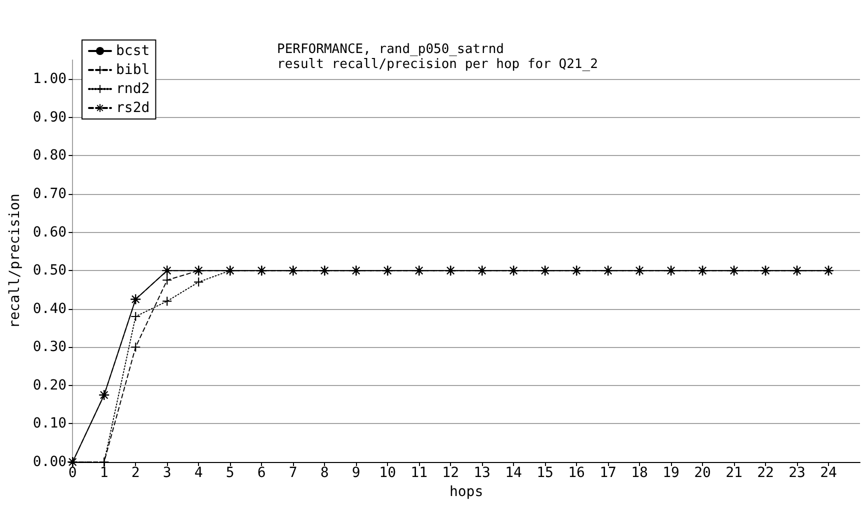 This screenshot has height=520, width=862. Describe the element at coordinates (324, 473) in the screenshot. I see `x-tick-label: 8` at that location.